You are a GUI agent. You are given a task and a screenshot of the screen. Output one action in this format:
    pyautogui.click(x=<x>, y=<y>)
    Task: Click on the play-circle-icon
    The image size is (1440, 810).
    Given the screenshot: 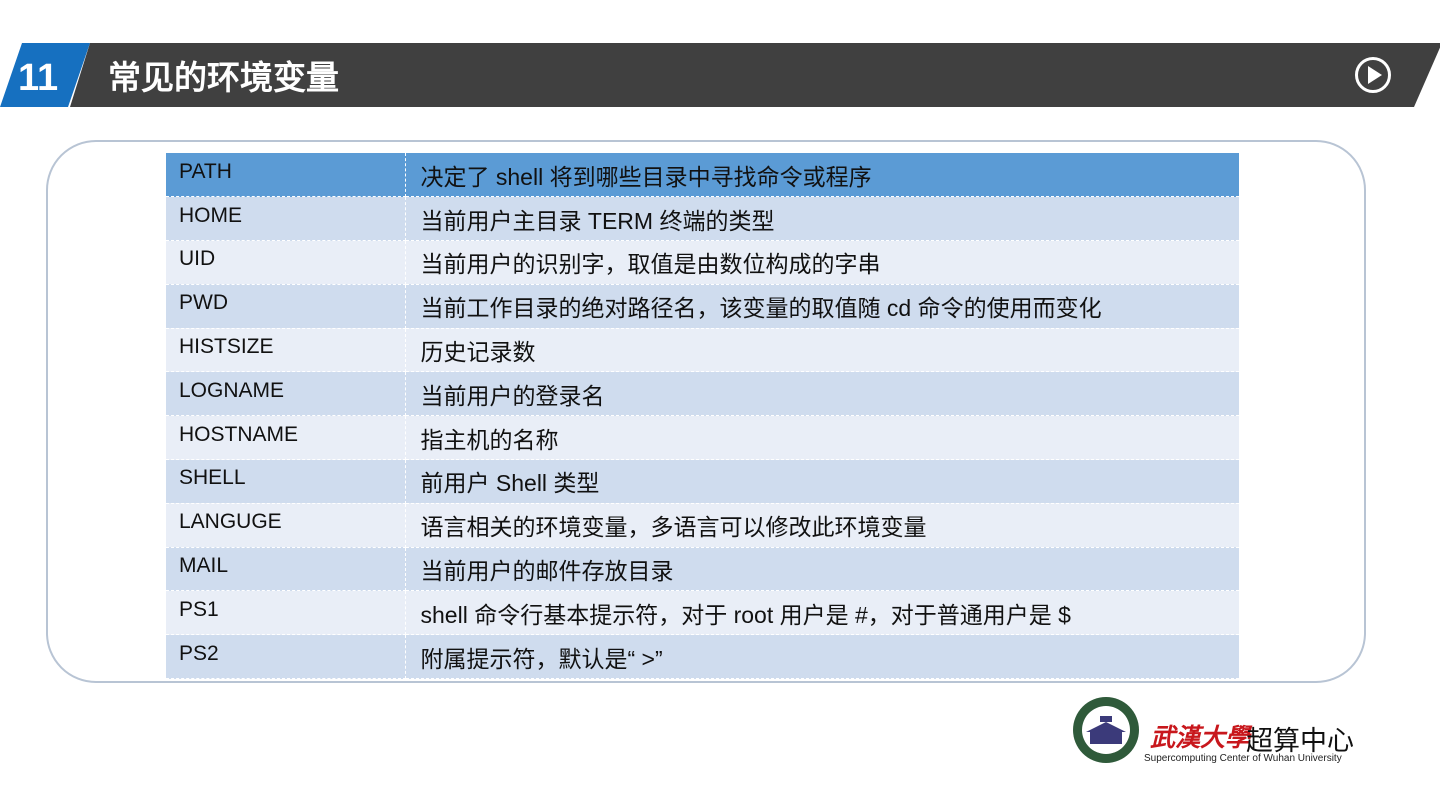 What is the action you would take?
    pyautogui.click(x=1373, y=75)
    